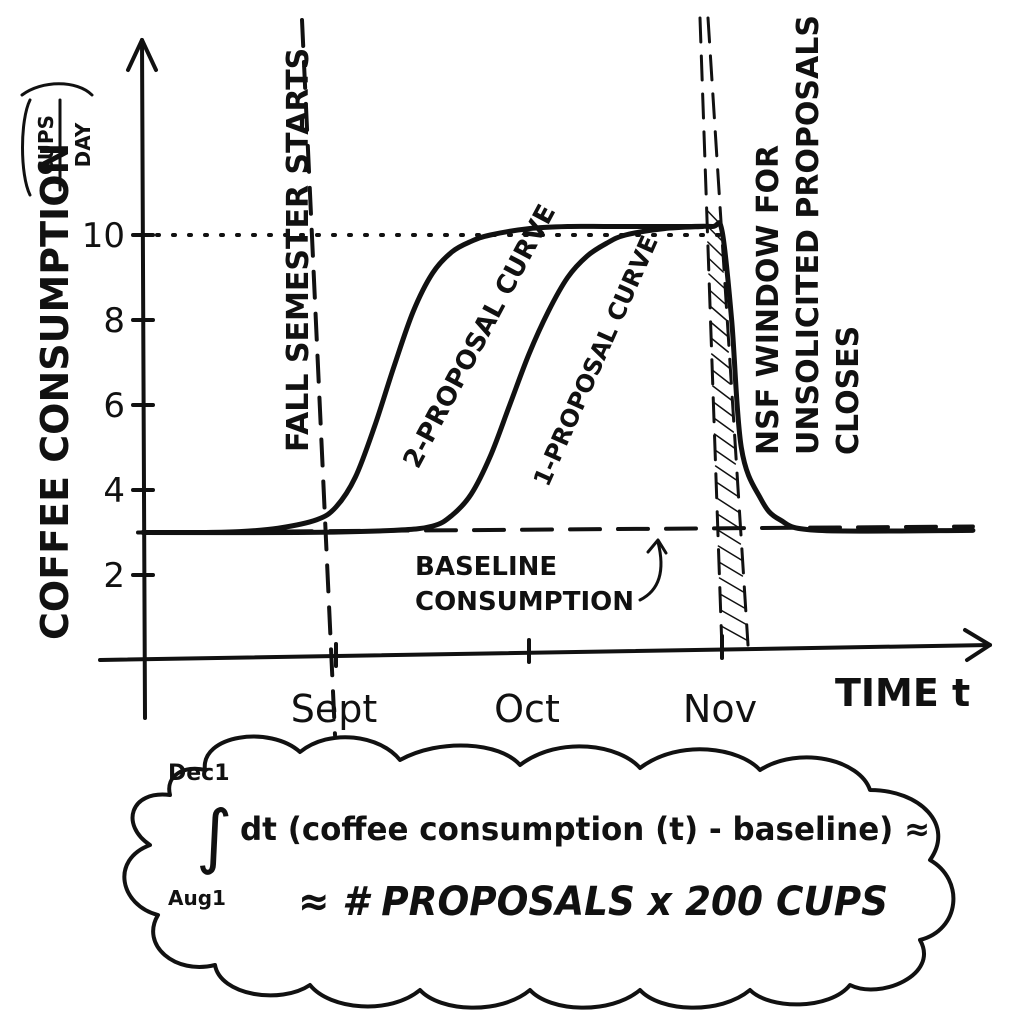 The image size is (1014, 1024). Describe the element at coordinates (593, 902) in the screenshot. I see `formula-line2: ≈ # PROPOSALS x 200 CUPS` at that location.